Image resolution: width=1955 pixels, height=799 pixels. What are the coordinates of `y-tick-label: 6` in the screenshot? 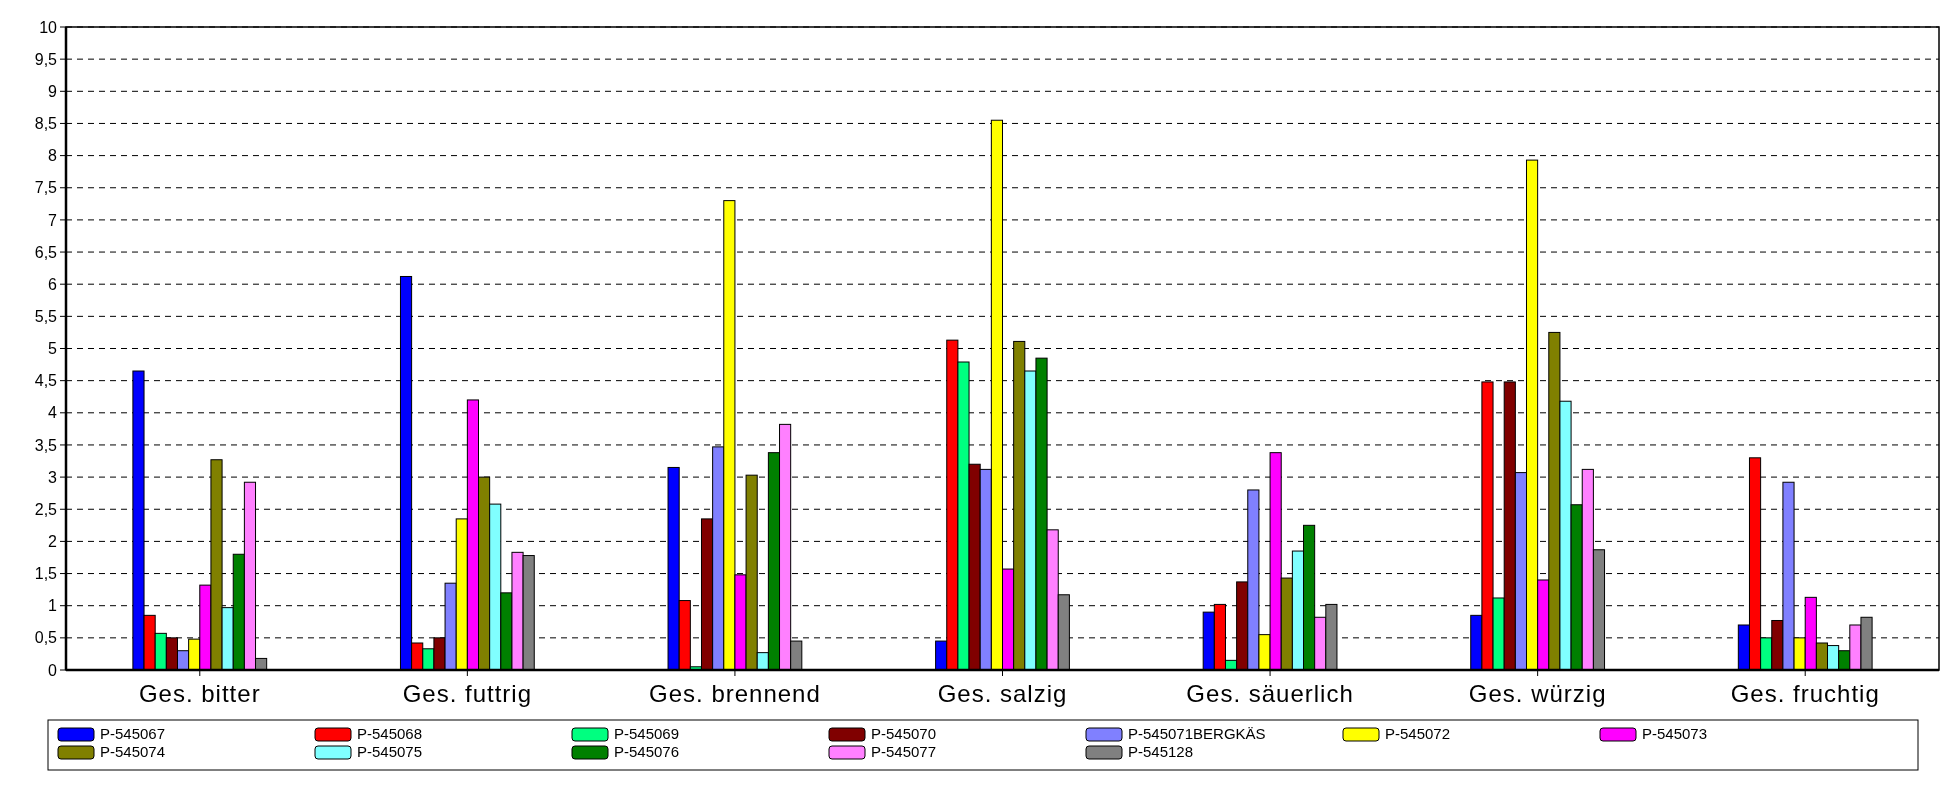 It's located at (53, 284).